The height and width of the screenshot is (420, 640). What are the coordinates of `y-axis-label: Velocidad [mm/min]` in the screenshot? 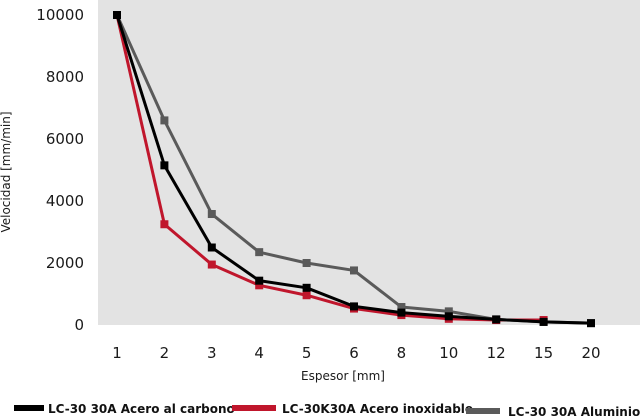 It's located at (6, 171).